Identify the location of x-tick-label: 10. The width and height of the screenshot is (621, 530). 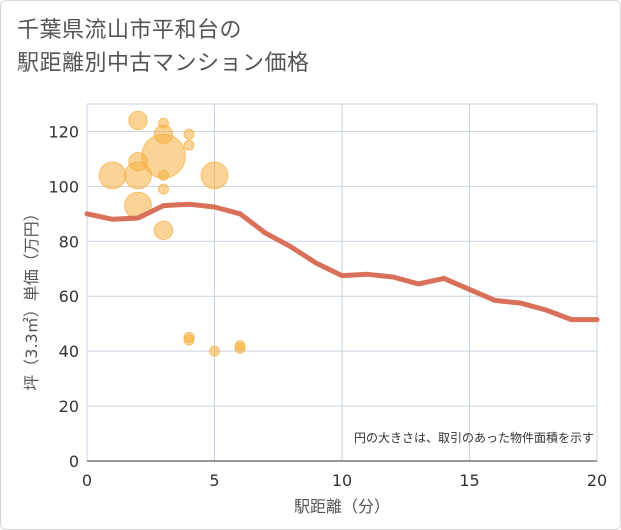
(342, 480).